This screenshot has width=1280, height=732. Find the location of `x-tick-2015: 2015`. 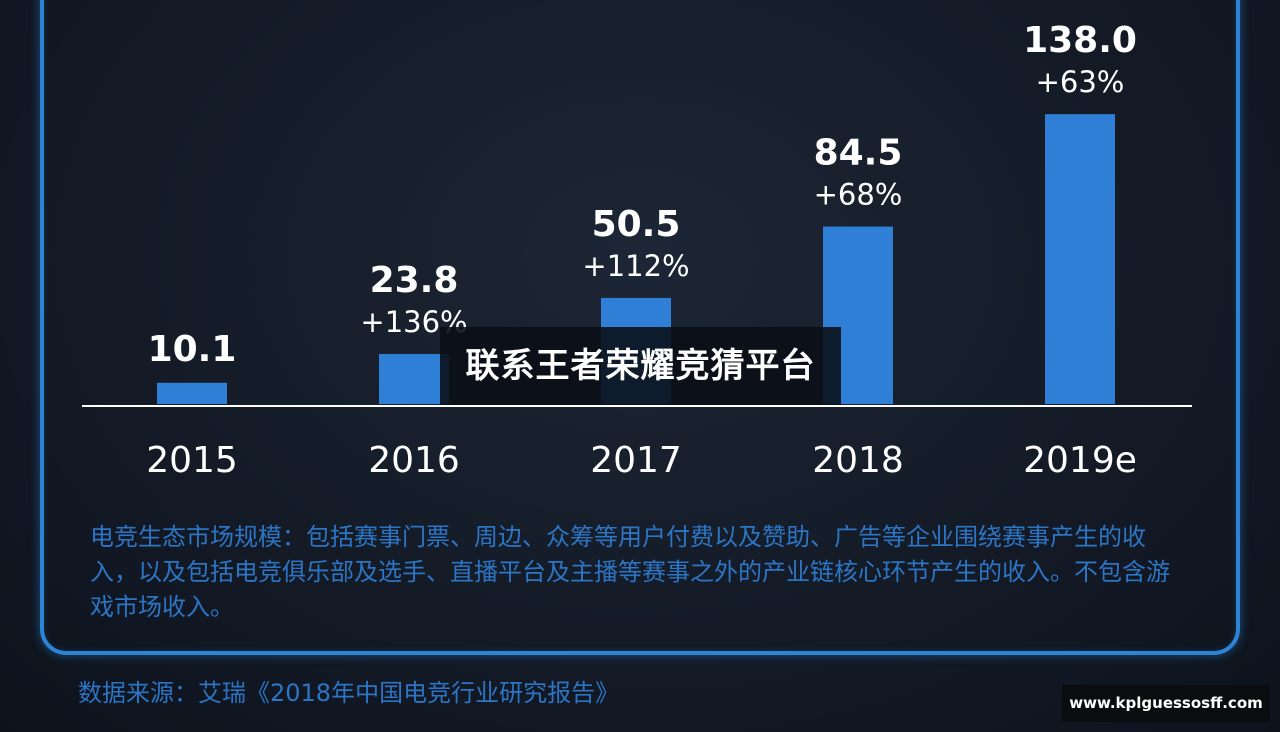

x-tick-2015: 2015 is located at coordinates (192, 460).